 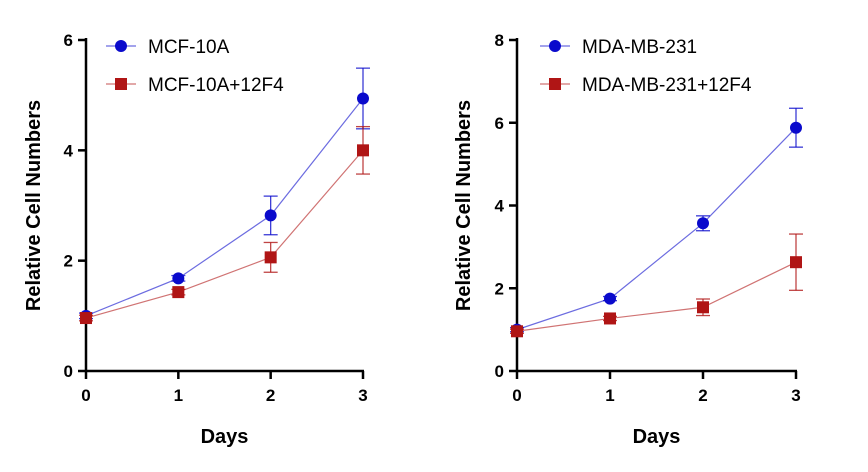 I want to click on legend-label: MCF-10A+12F4, so click(x=216, y=85).